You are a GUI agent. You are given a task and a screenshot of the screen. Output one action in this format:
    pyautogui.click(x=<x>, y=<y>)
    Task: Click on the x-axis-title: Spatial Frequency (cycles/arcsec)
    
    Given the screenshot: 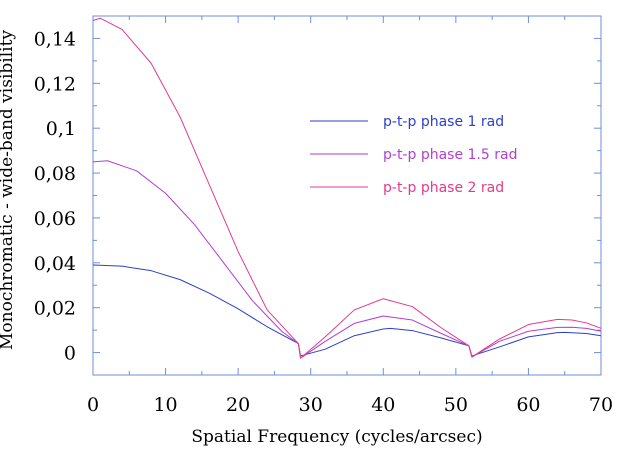 What is the action you would take?
    pyautogui.click(x=336, y=437)
    